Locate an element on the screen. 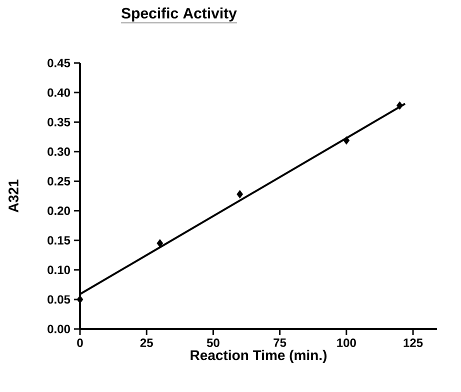 The width and height of the screenshot is (461, 392). y-tick-label: 0.00 is located at coordinates (59, 329).